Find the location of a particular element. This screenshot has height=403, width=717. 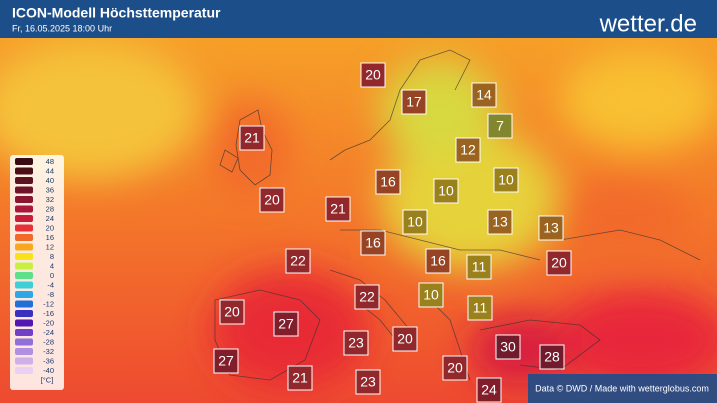

legend-label: 0 is located at coordinates (52, 275).